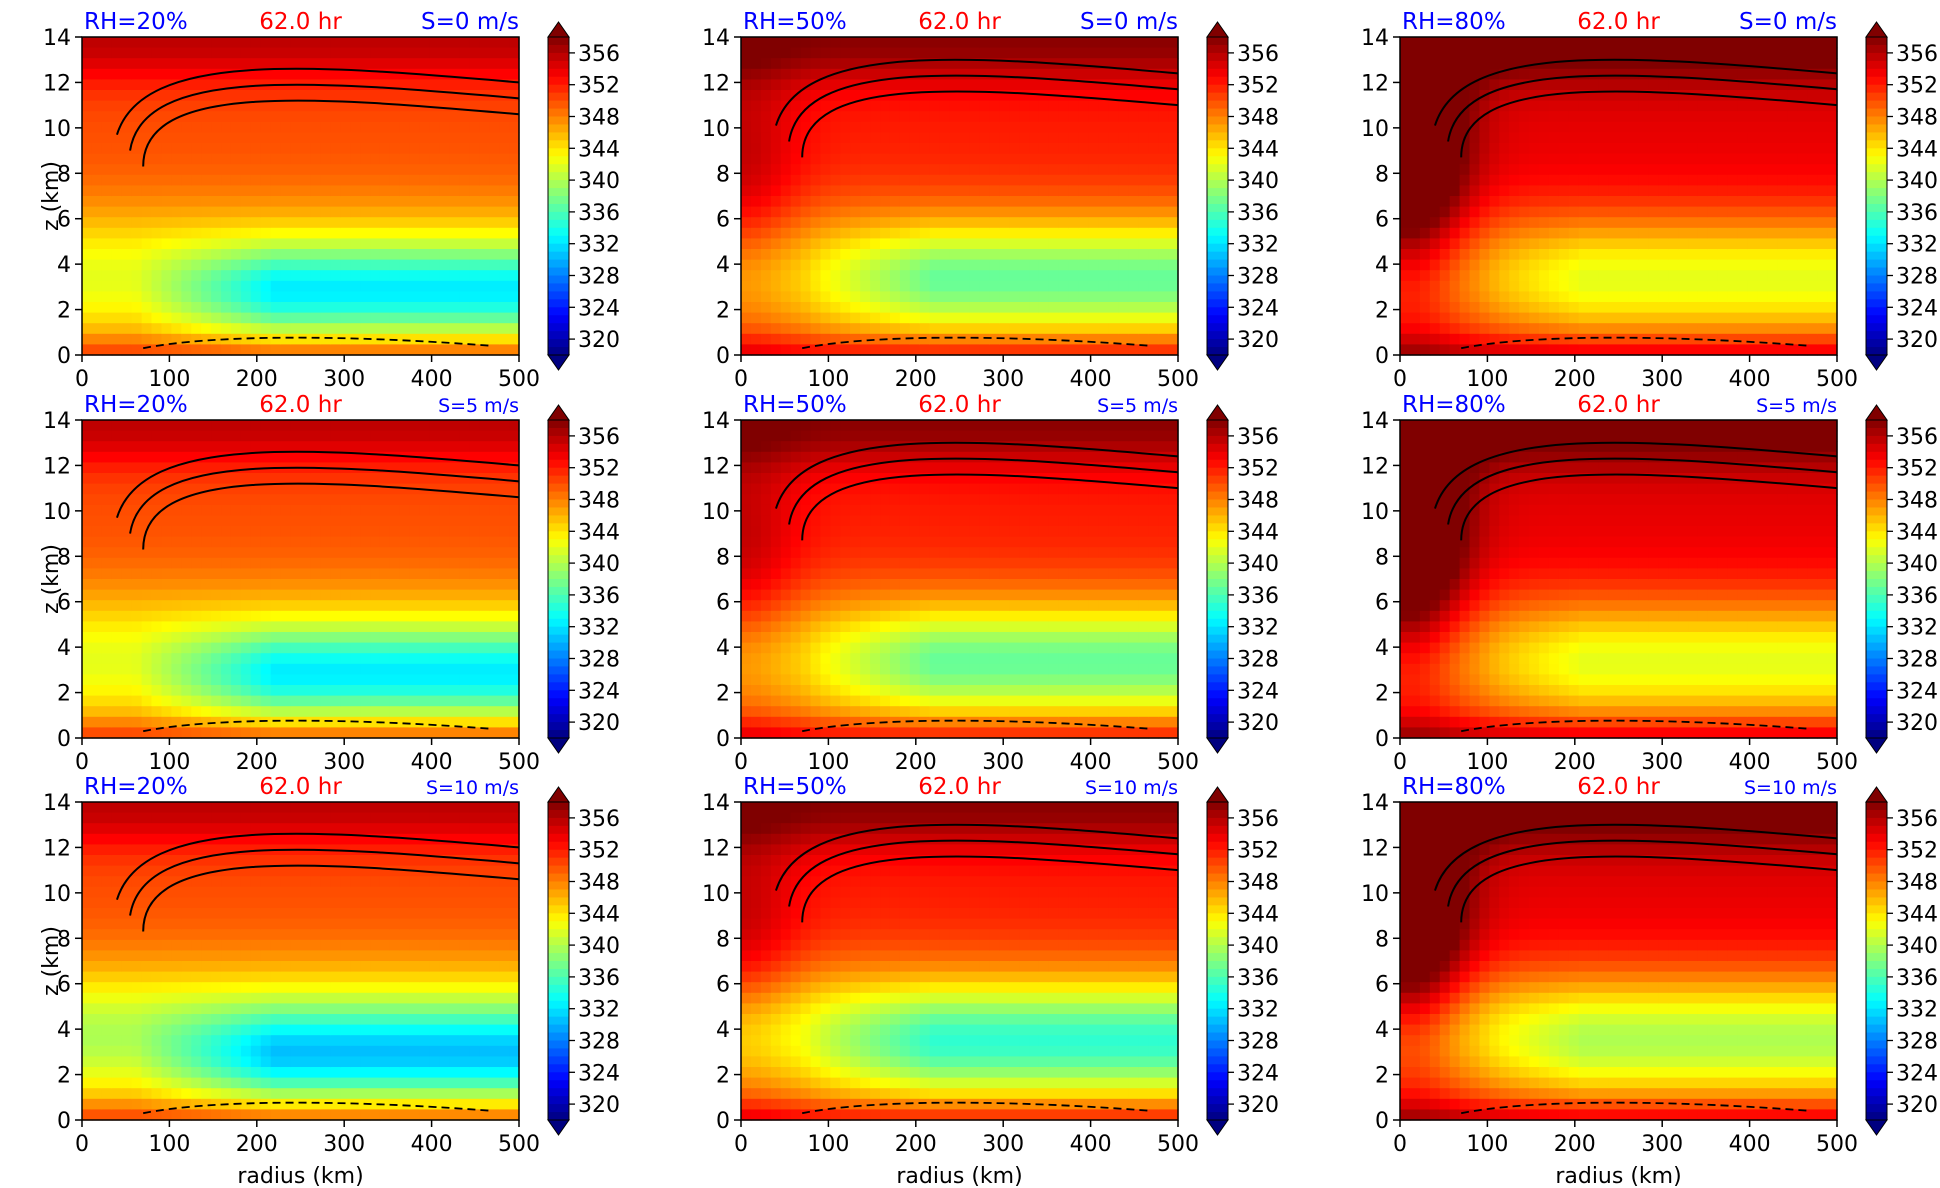 The height and width of the screenshot is (1188, 1940). Describe the element at coordinates (1258, 277) in the screenshot. I see `colorbar-tick-label: 328` at that location.